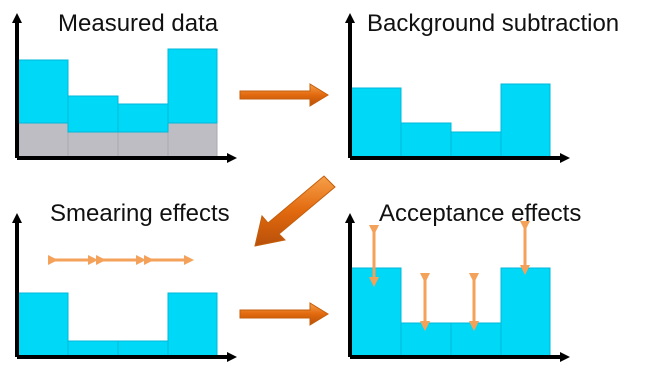  Describe the element at coordinates (480, 213) in the screenshot. I see `title-acceptance-effects: Acceptance effects` at that location.